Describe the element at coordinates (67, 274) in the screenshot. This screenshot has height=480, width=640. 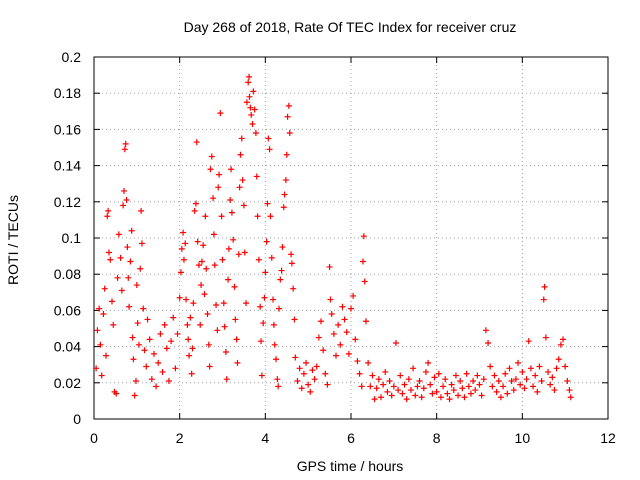
I see `y-tick-label: 0.08` at that location.